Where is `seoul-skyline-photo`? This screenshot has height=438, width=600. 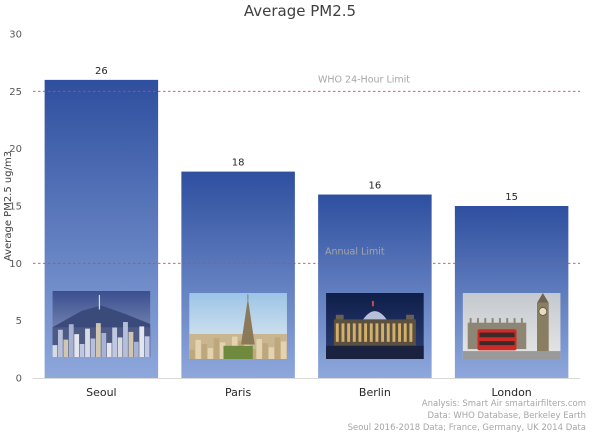 seoul-skyline-photo is located at coordinates (101, 324).